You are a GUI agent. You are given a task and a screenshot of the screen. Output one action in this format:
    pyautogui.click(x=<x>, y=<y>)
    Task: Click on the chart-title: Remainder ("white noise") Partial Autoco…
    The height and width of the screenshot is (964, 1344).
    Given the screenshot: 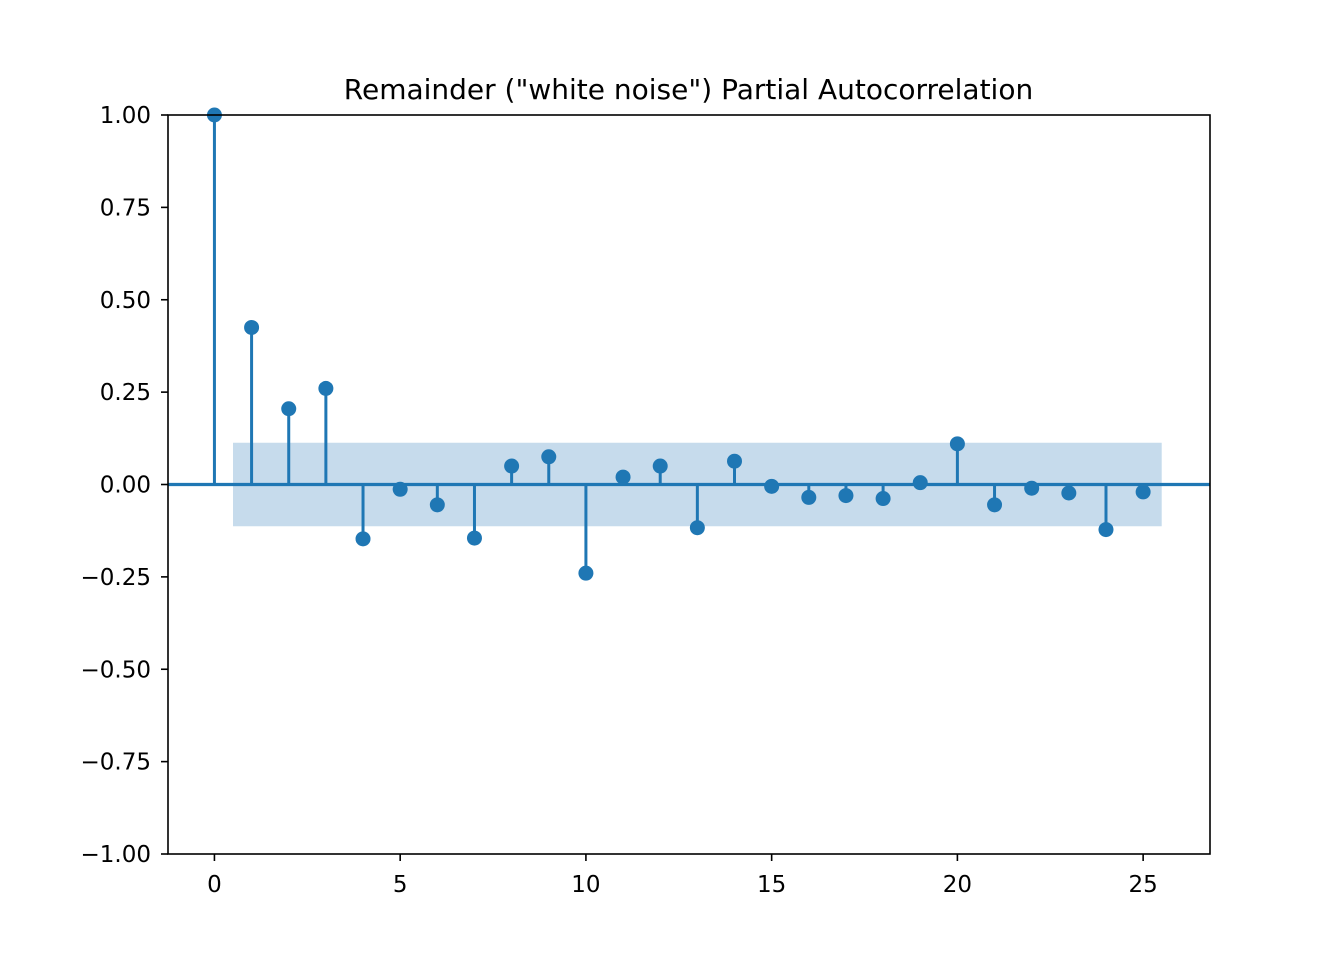 What is the action you would take?
    pyautogui.click(x=688, y=89)
    